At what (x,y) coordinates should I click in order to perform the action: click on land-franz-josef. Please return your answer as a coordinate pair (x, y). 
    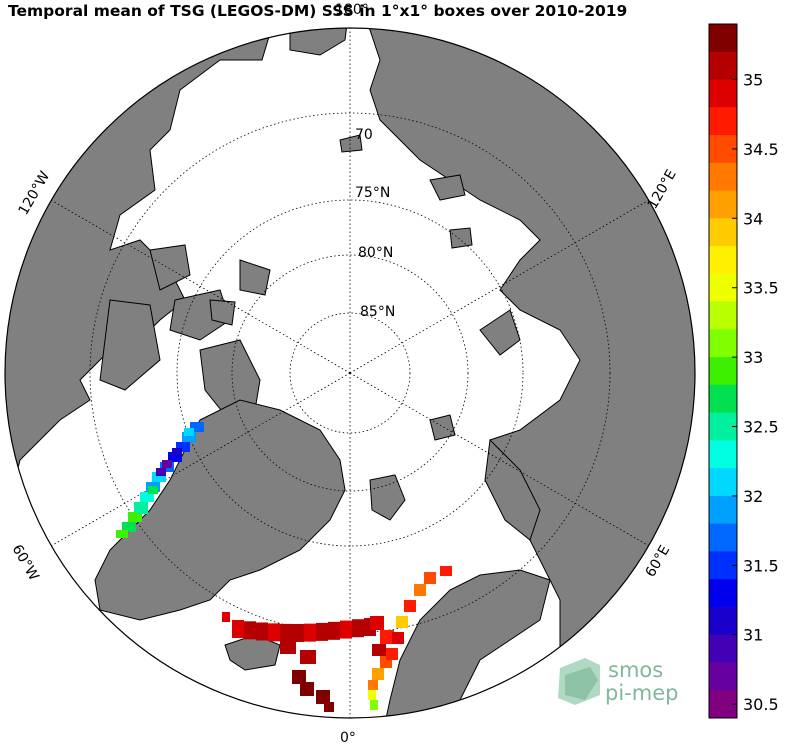
    Looking at the image, I should click on (442, 427).